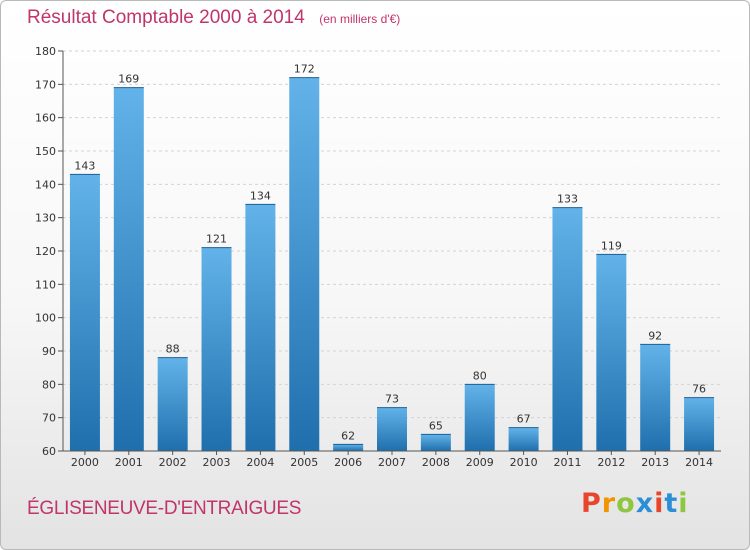  I want to click on data-label-2010: 67, so click(524, 419).